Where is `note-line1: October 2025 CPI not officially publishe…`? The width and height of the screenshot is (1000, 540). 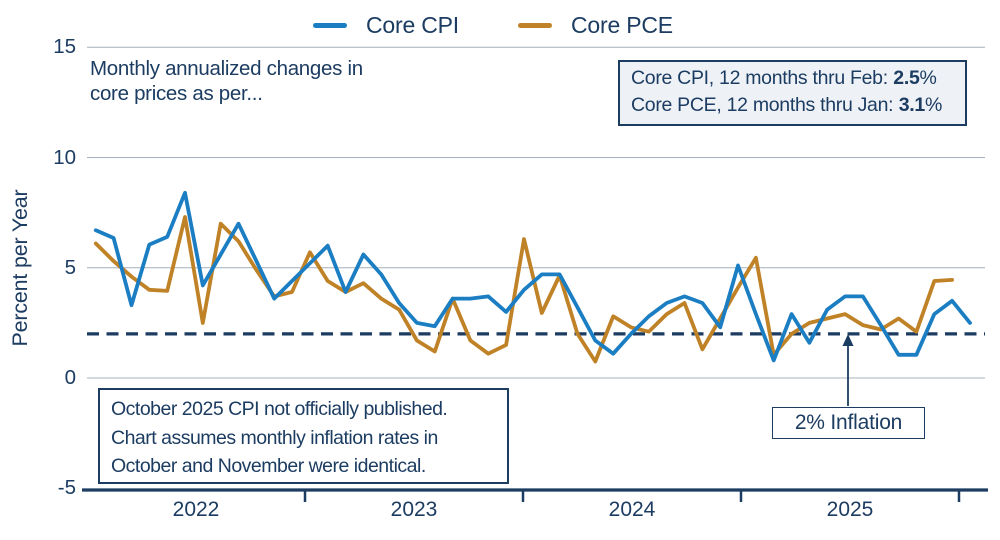 note-line1: October 2025 CPI not officially publishe… is located at coordinates (279, 409).